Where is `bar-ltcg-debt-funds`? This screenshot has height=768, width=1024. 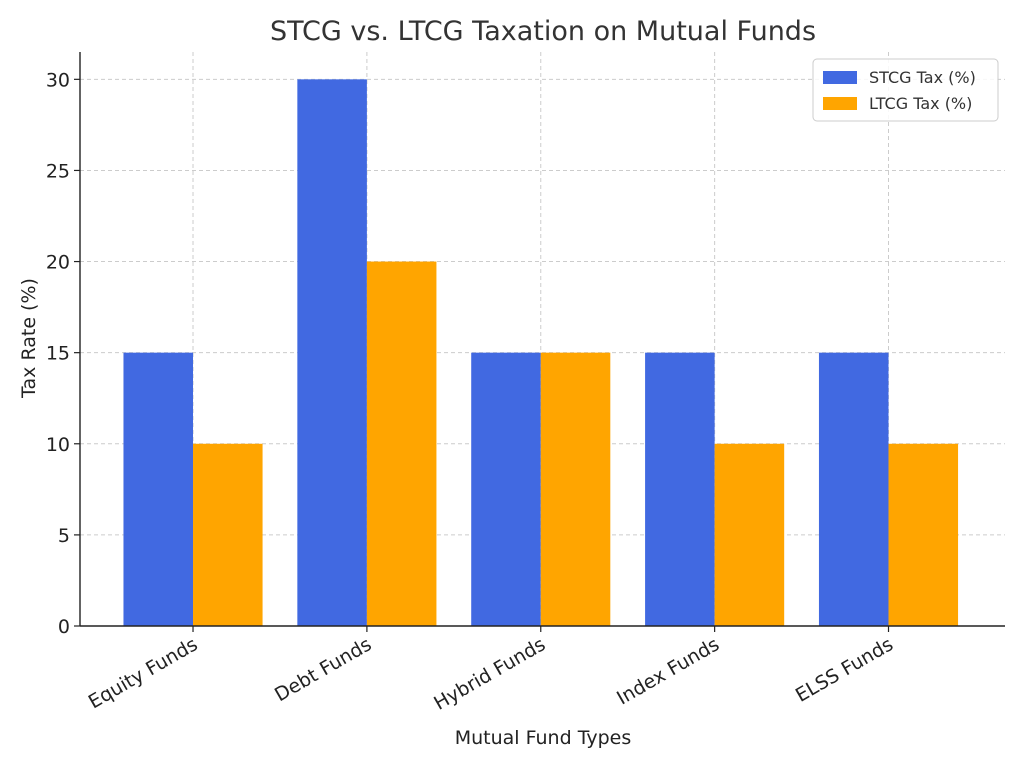 bar-ltcg-debt-funds is located at coordinates (401, 443).